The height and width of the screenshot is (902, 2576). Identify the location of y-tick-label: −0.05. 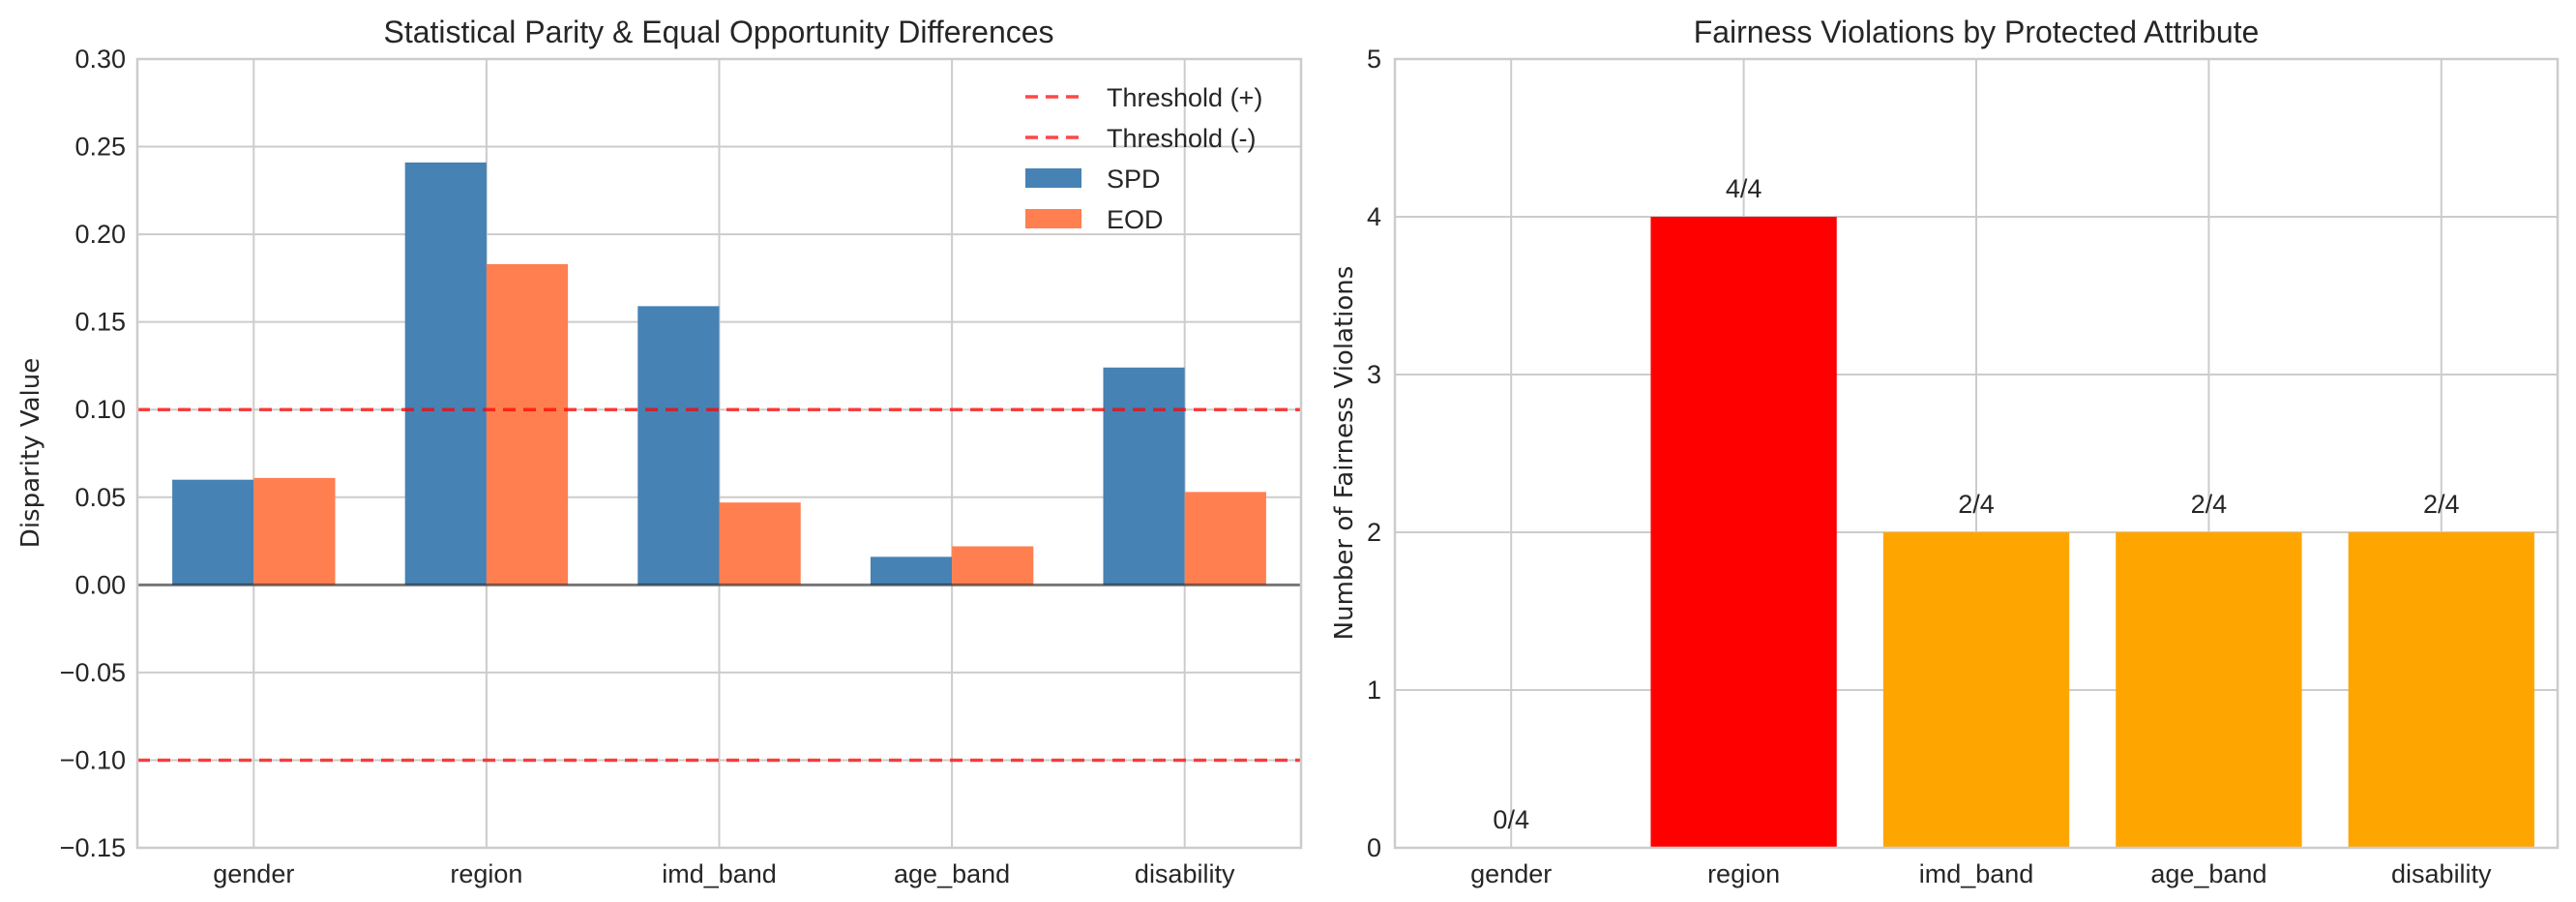
(93, 672).